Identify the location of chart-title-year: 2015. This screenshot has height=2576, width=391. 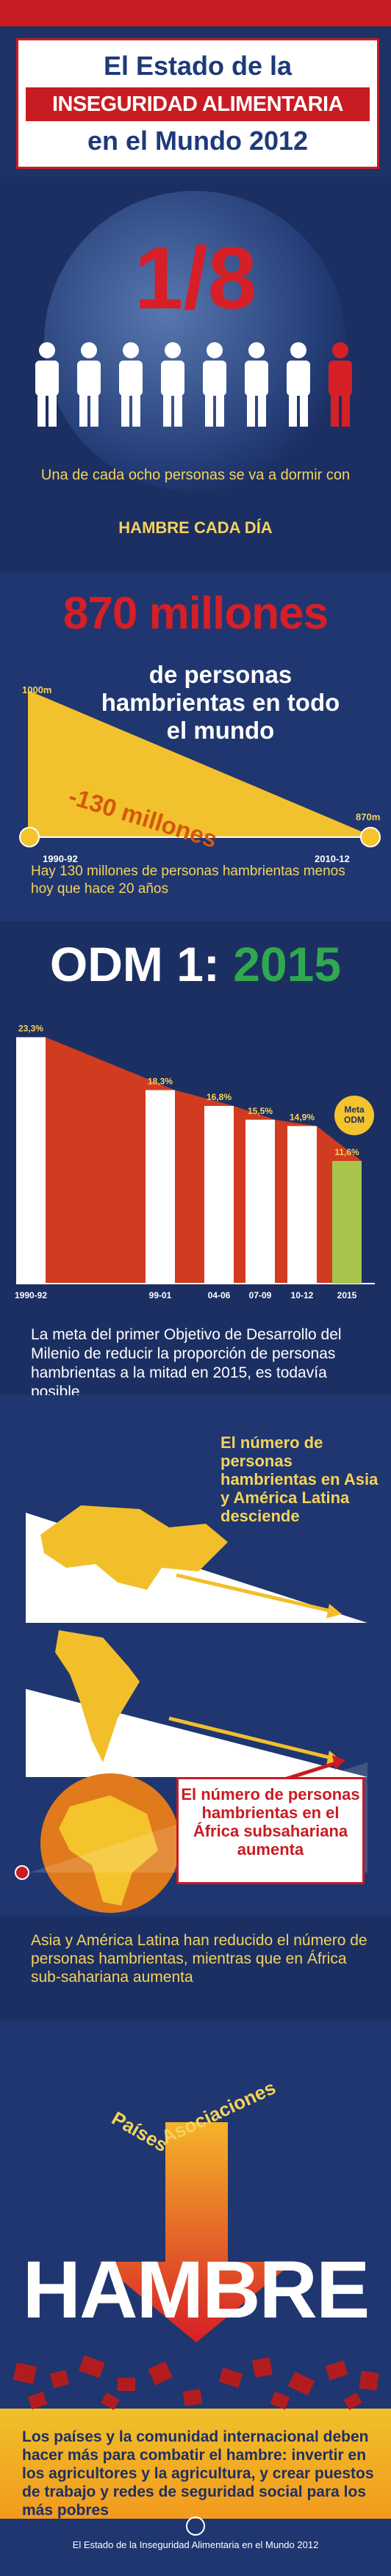
(287, 964).